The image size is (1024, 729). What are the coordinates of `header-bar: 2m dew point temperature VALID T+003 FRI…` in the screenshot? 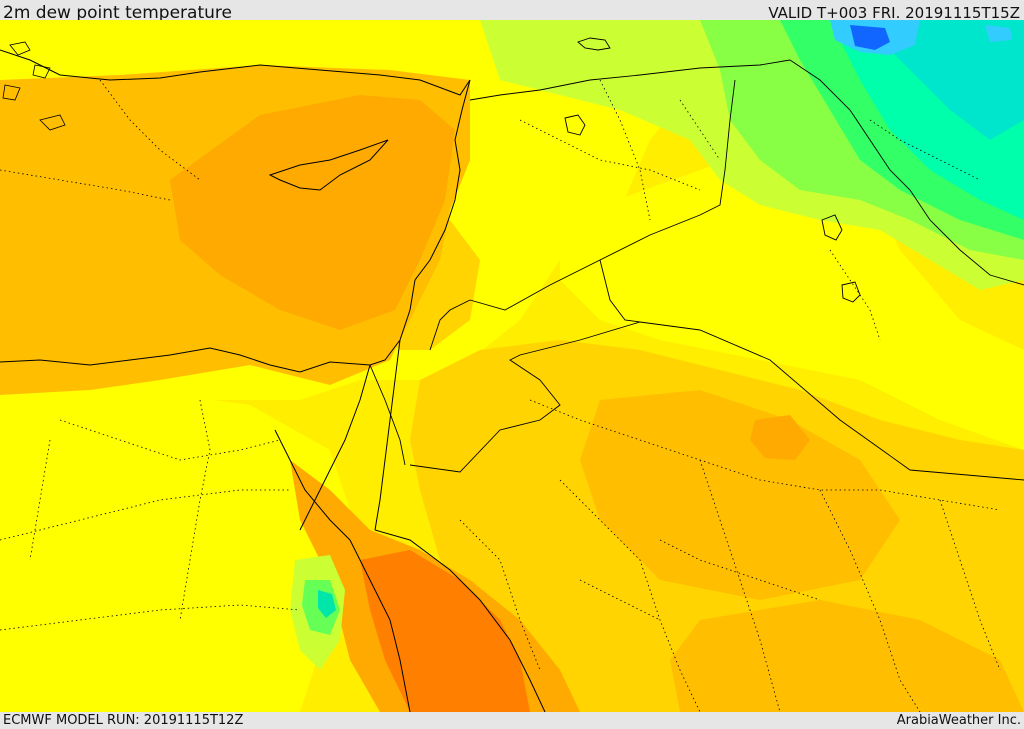 It's located at (512, 11).